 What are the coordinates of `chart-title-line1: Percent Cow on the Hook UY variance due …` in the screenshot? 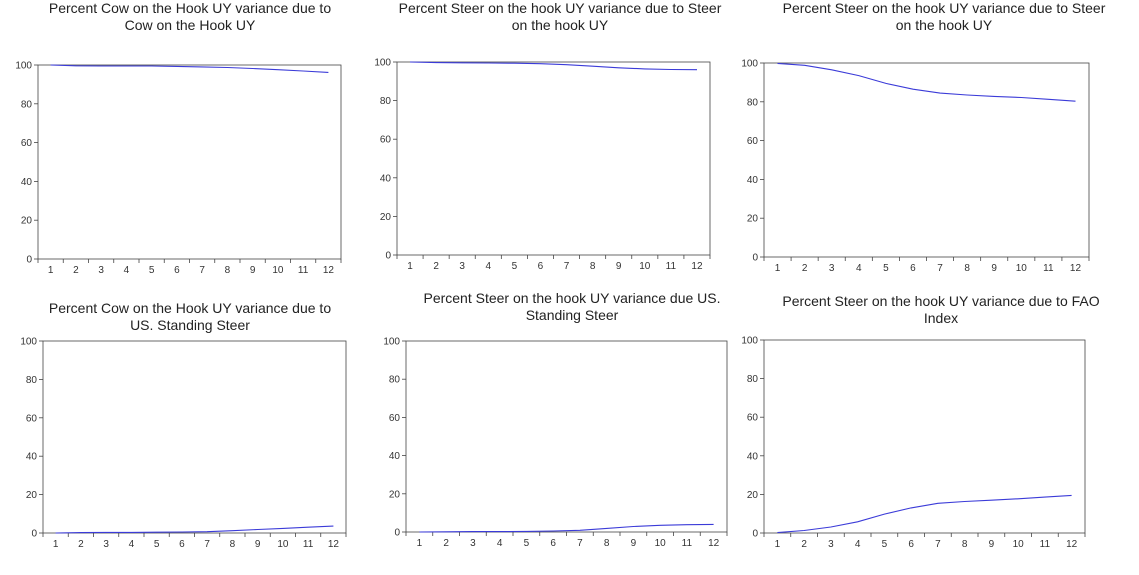 It's located at (190, 8).